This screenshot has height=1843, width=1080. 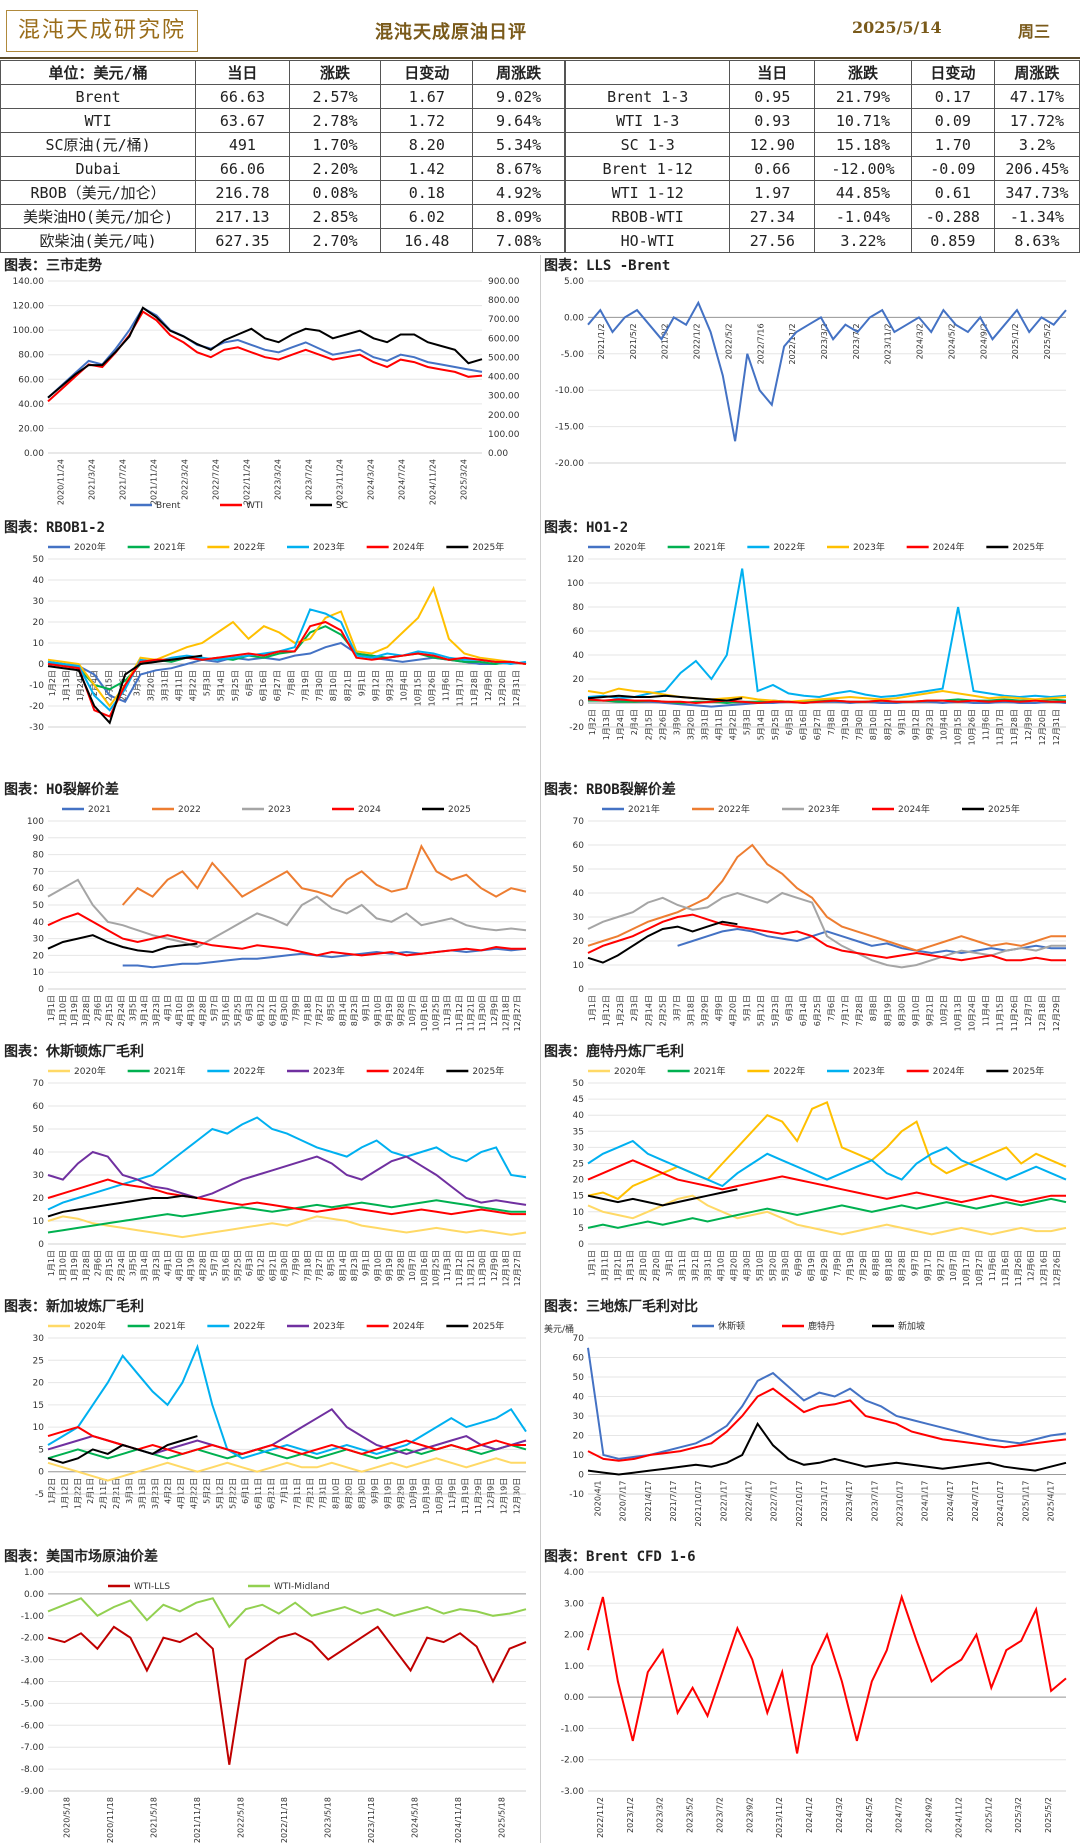 I want to click on x-tick-label: 1月28日, so click(x=86, y=1265).